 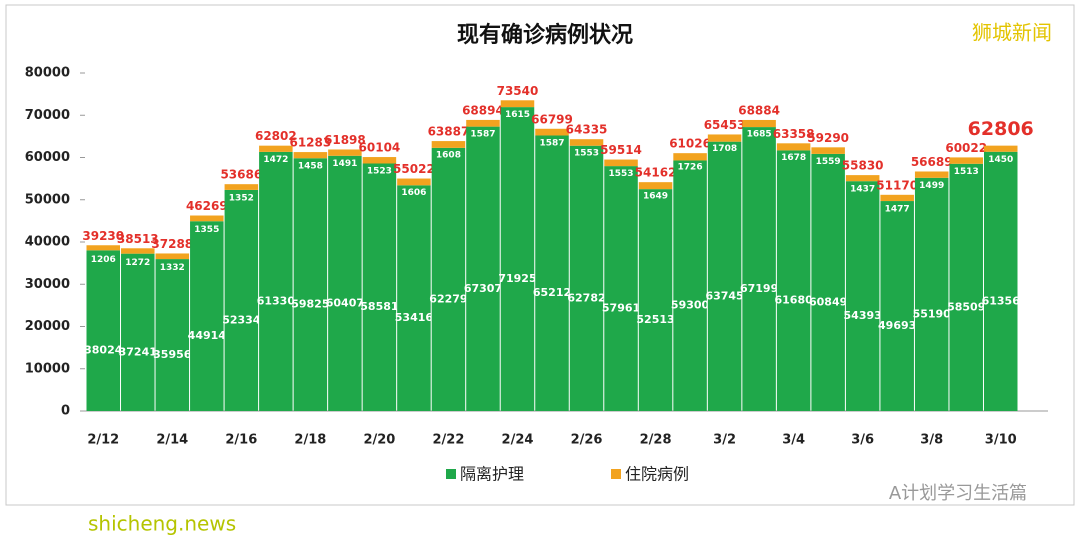 I want to click on x-tick-label: 2/28, so click(x=656, y=440).